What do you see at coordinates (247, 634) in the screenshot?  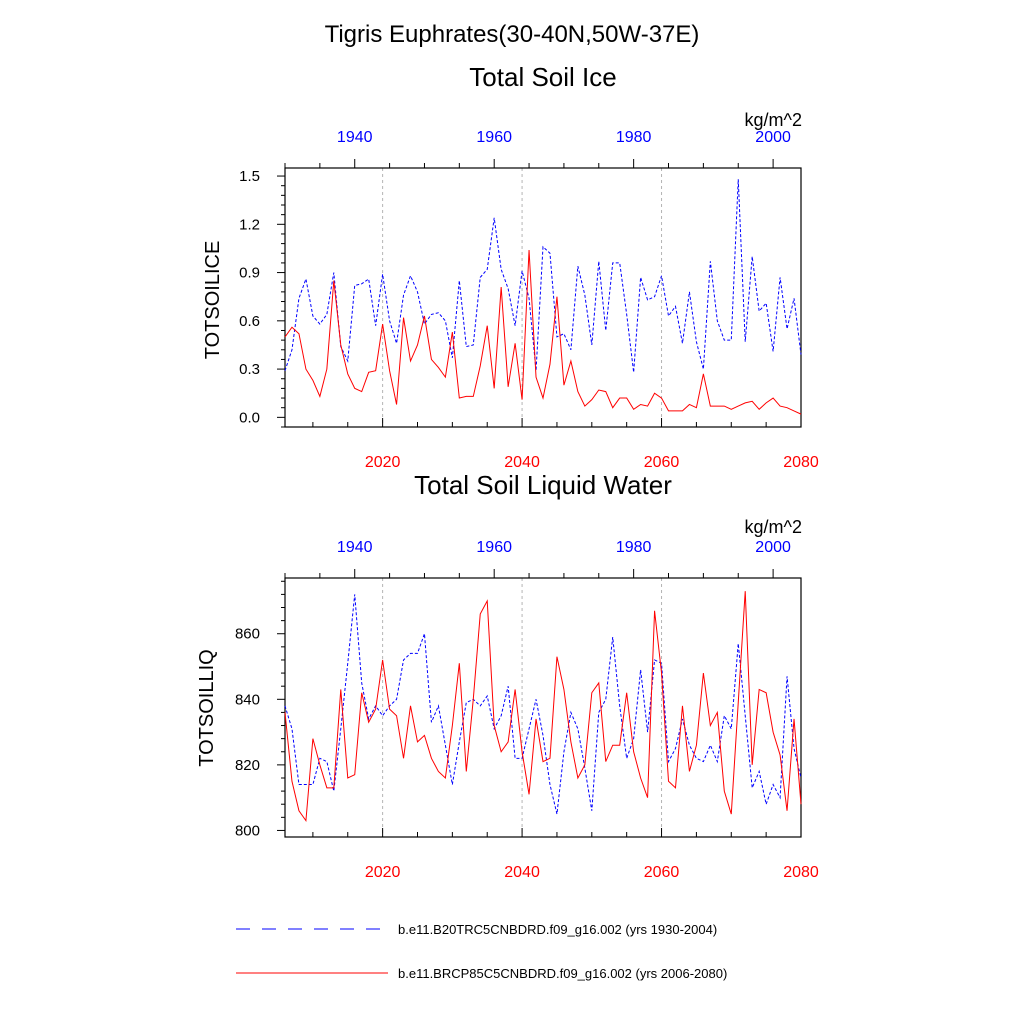 I see `y-tick-label: 860` at bounding box center [247, 634].